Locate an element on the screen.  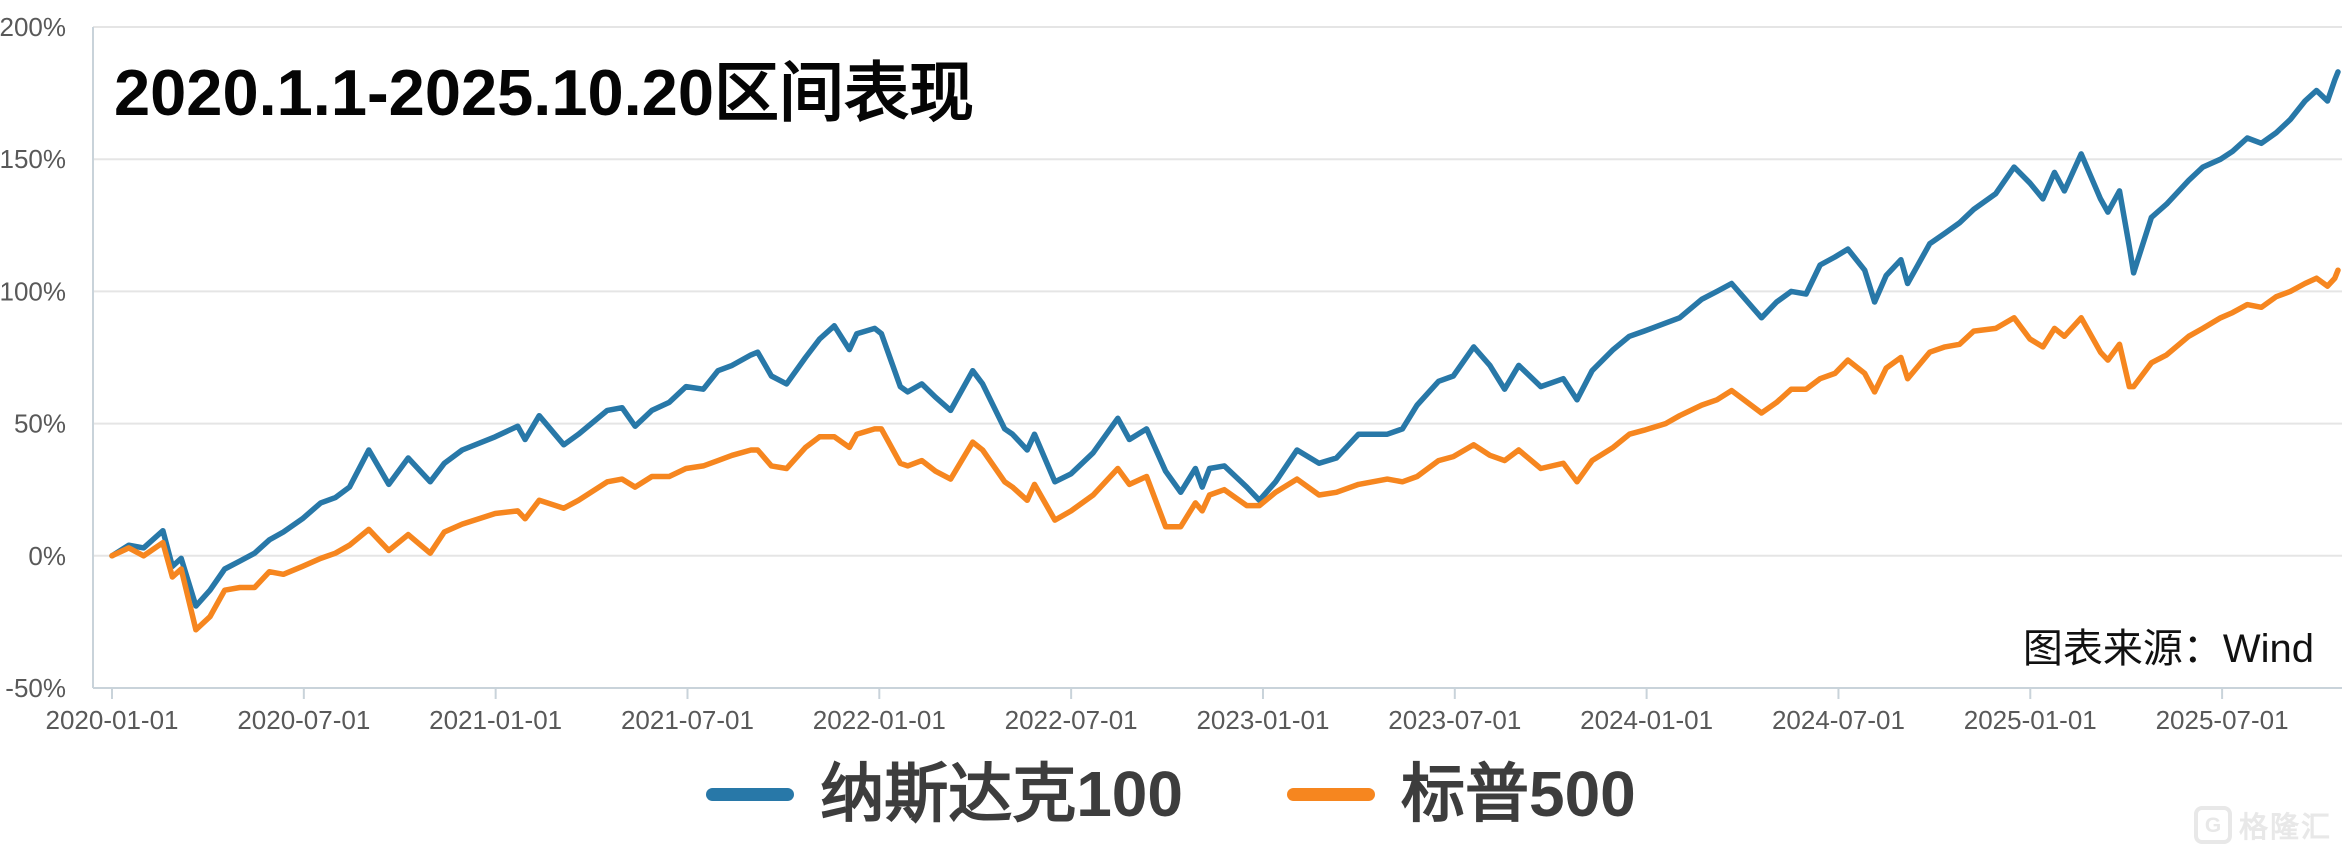
chart-legend: 纳斯达克100 标普500 is located at coordinates (1171, 794).